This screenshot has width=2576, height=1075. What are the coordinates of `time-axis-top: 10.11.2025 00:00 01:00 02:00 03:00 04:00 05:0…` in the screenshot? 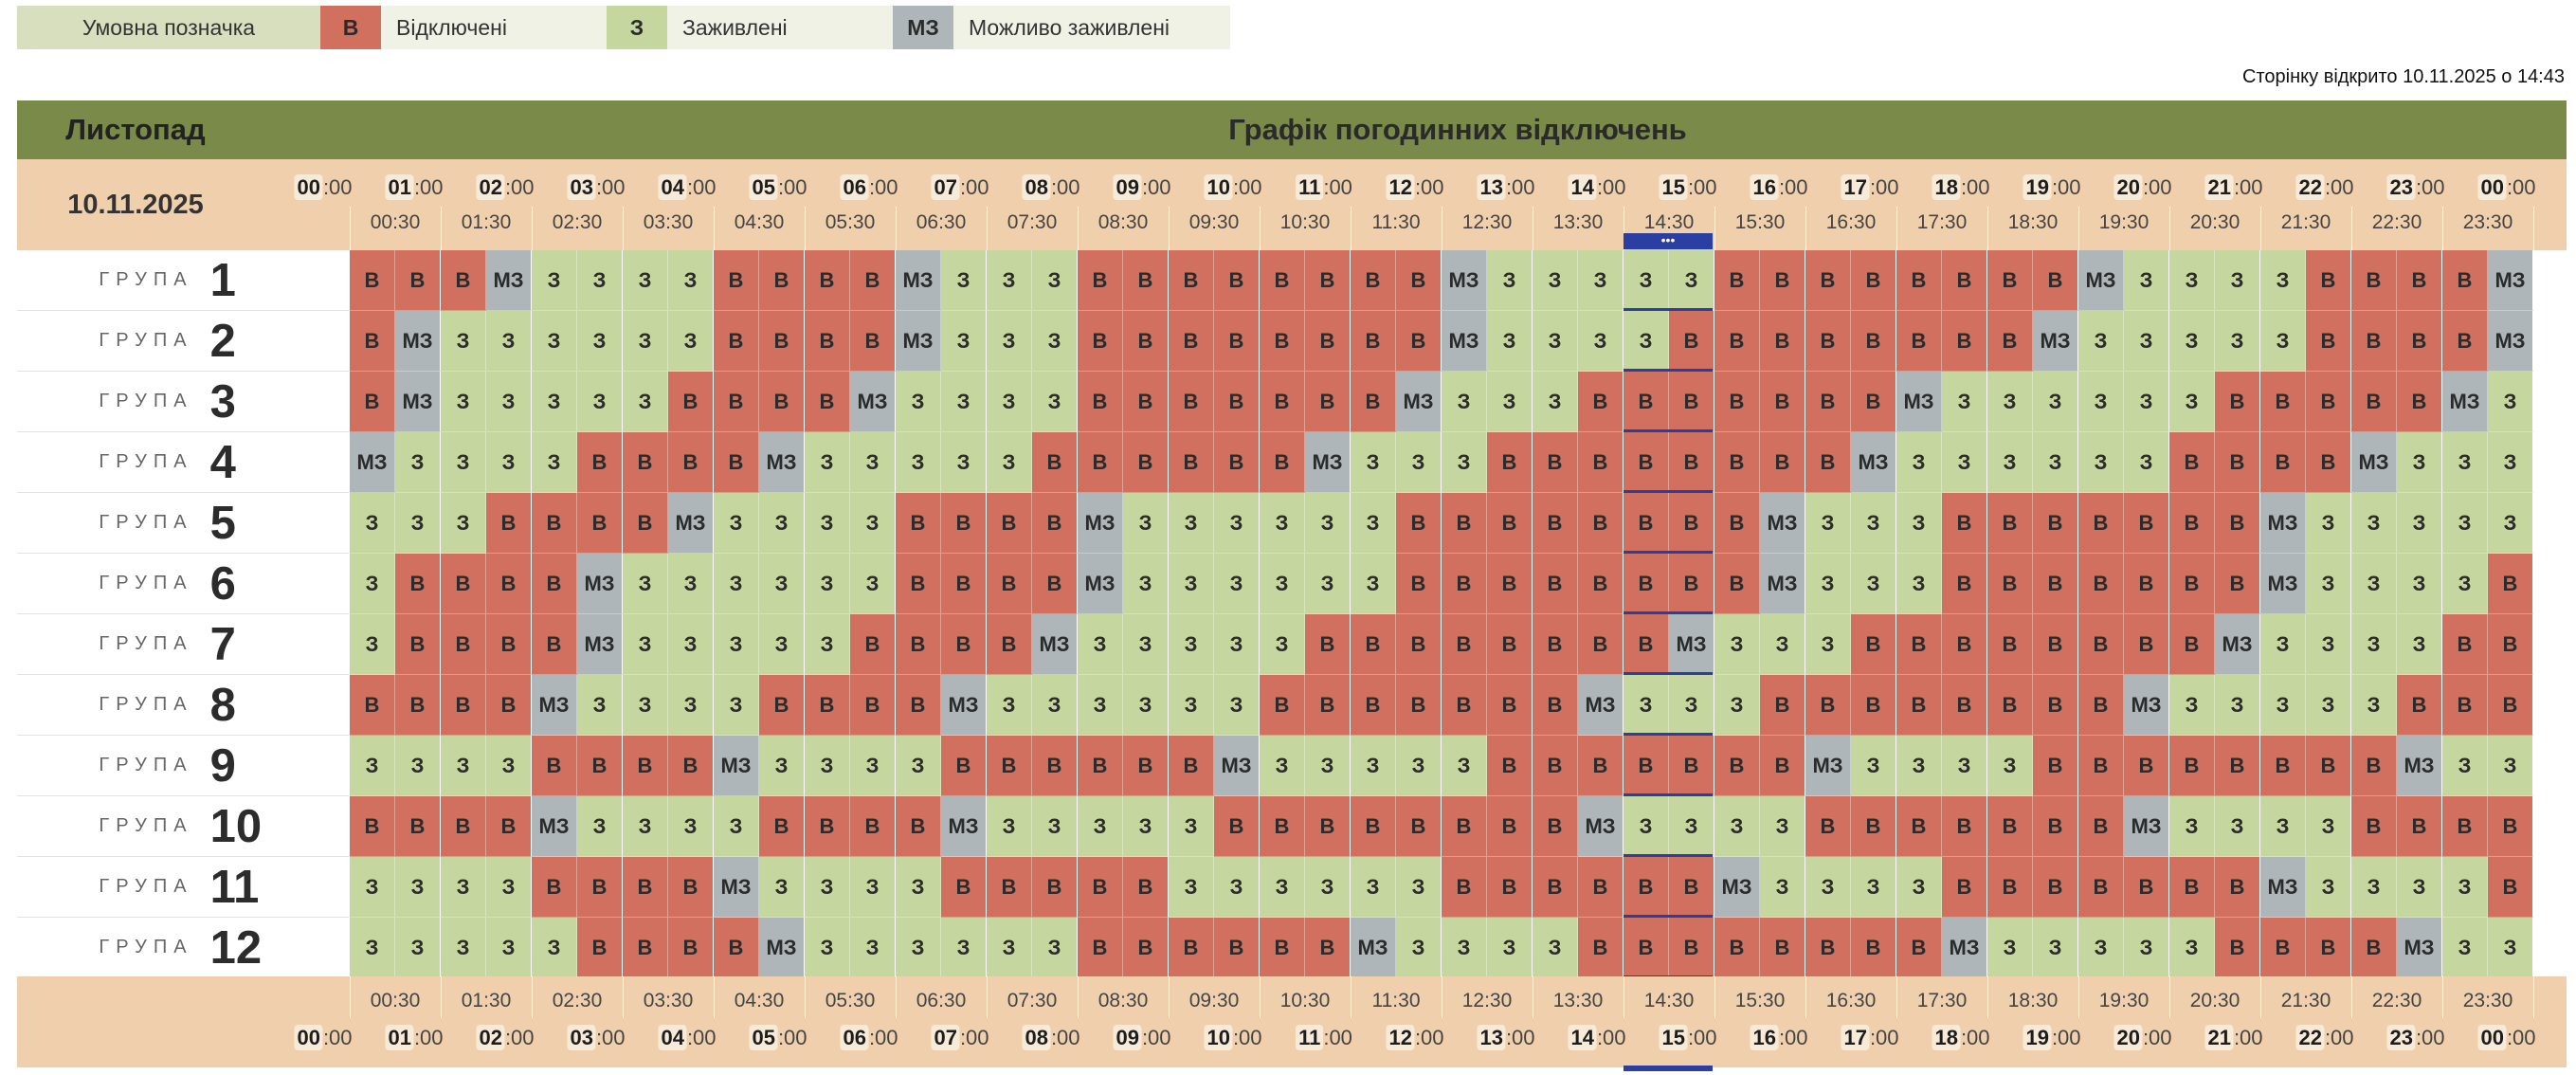 It's located at (1292, 205).